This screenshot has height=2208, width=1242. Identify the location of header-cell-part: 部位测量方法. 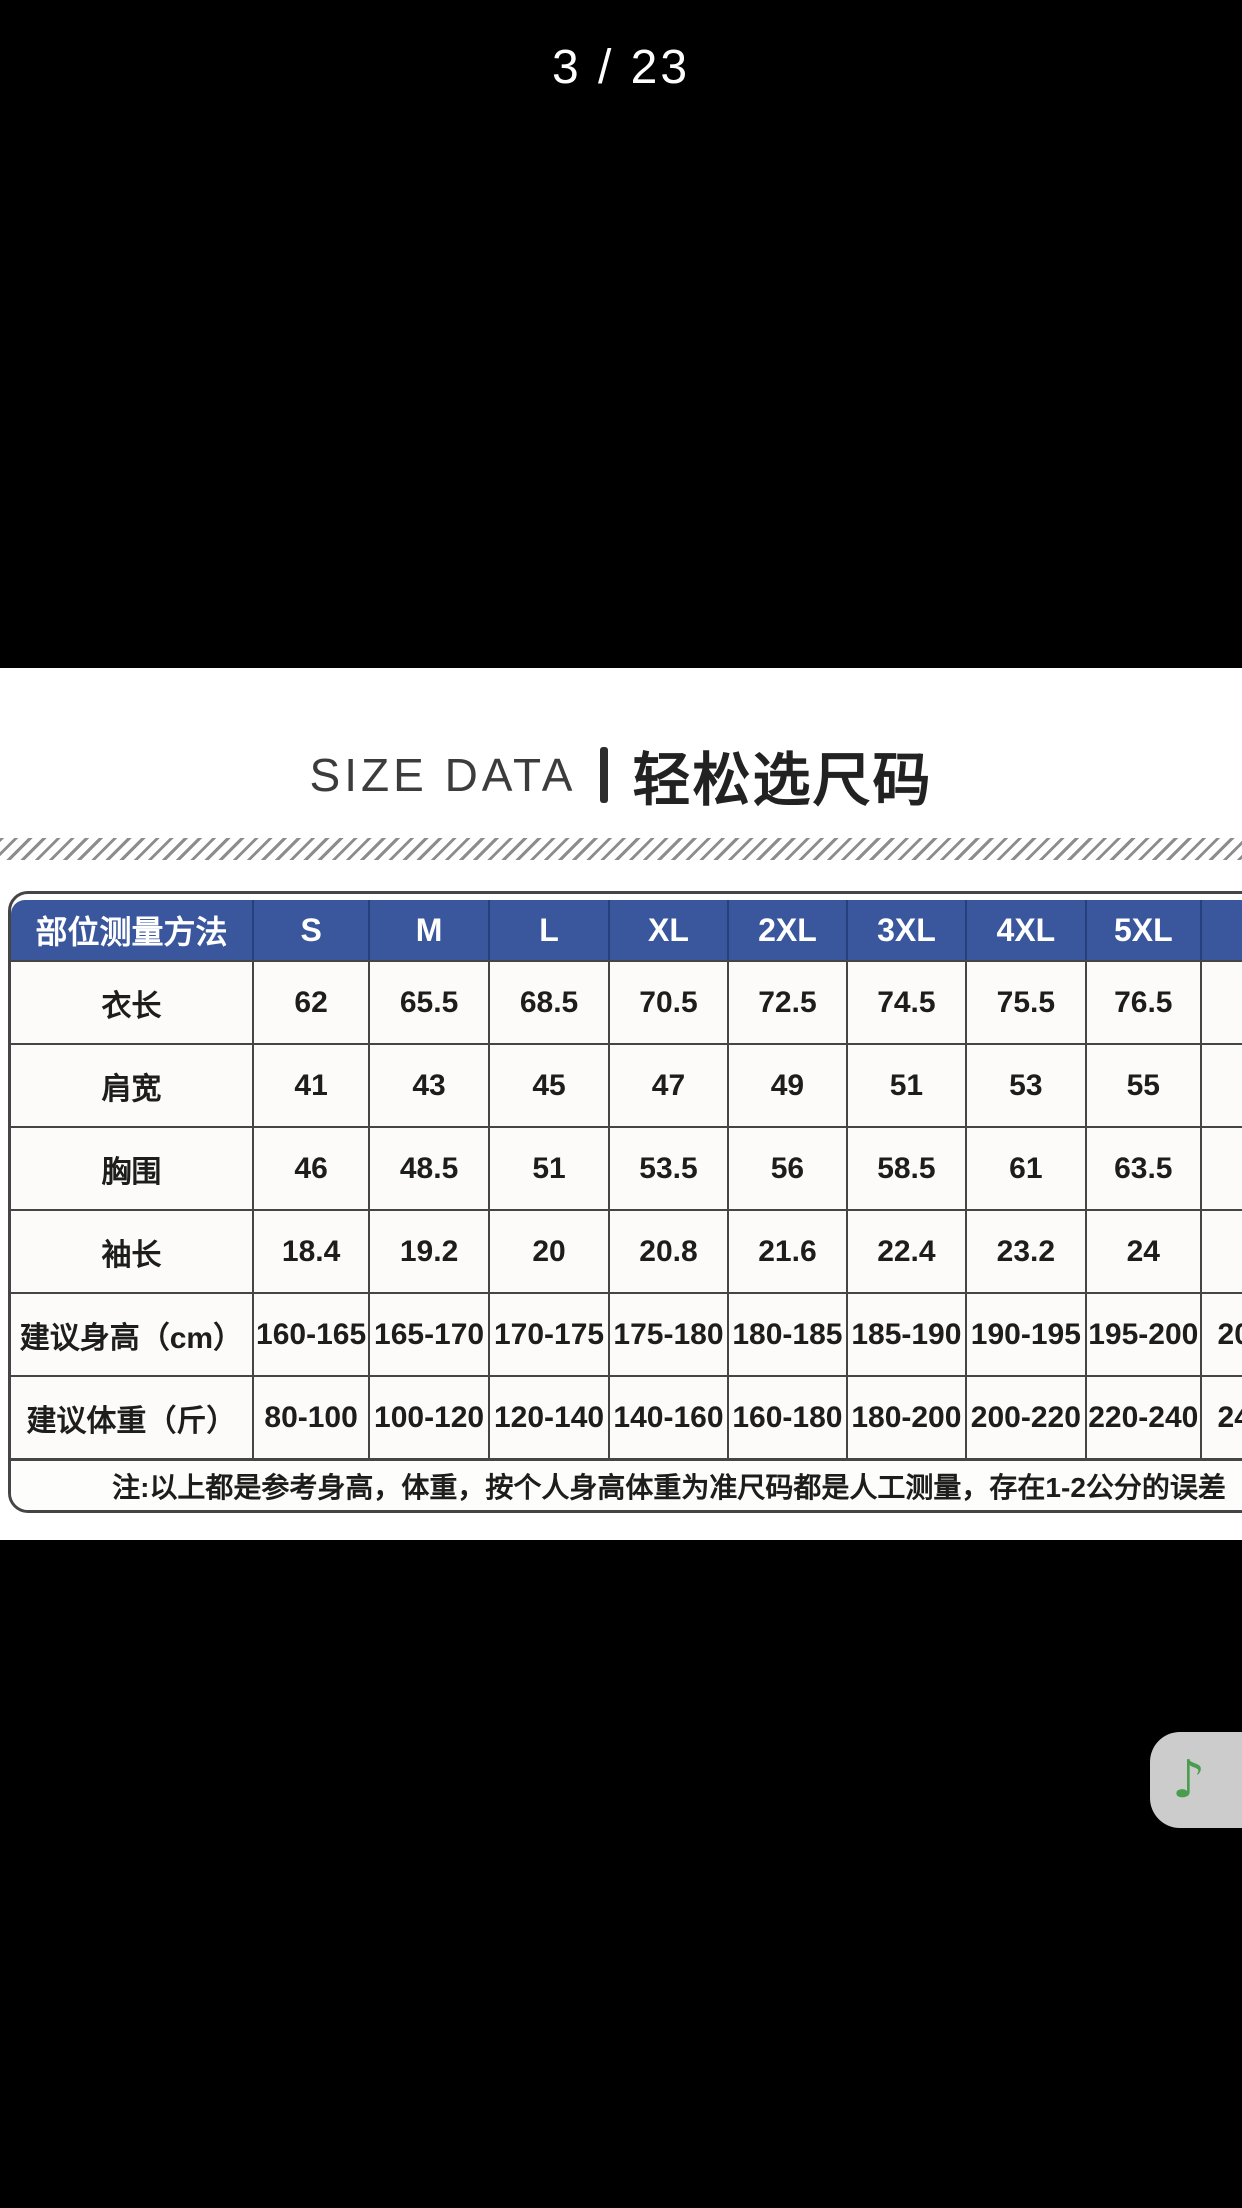
(132, 930).